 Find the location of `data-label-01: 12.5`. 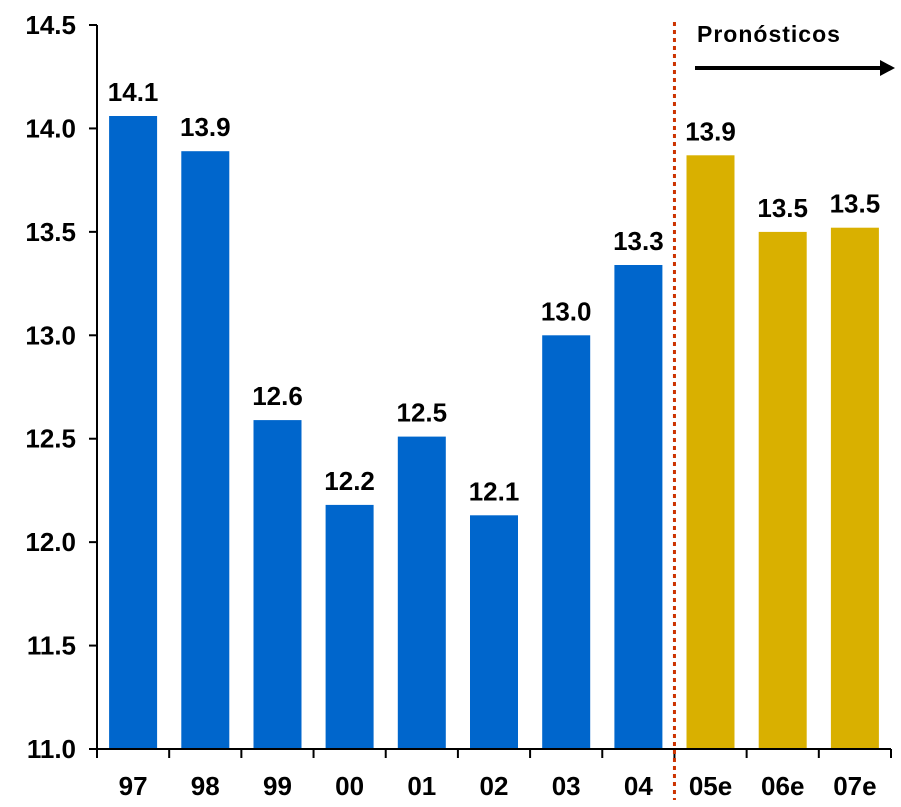

data-label-01: 12.5 is located at coordinates (421, 413).